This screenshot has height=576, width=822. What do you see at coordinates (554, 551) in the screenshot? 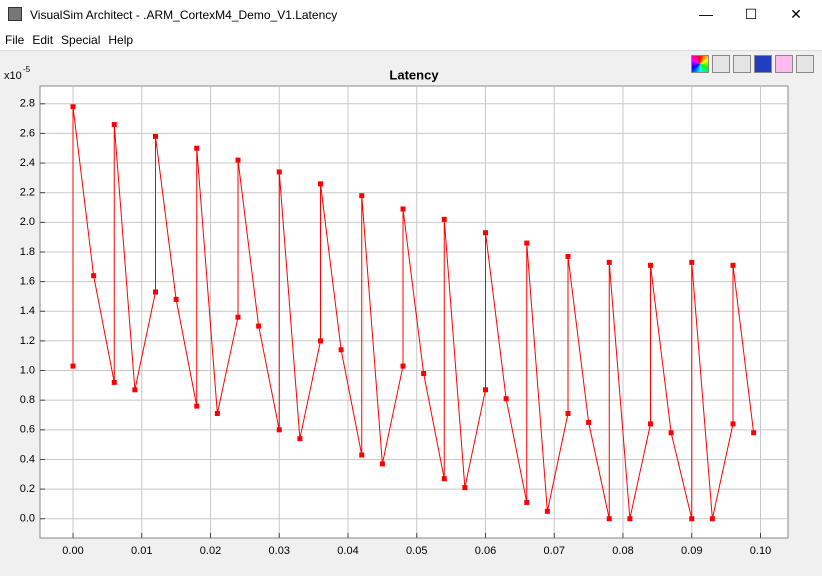
I see `x-tick-label: 0.07` at bounding box center [554, 551].